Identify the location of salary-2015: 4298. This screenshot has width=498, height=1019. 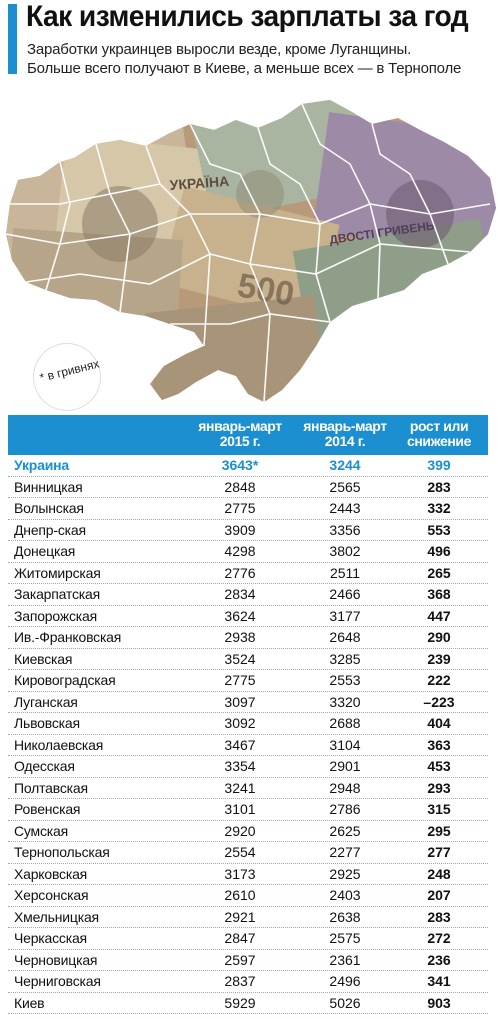
(240, 551).